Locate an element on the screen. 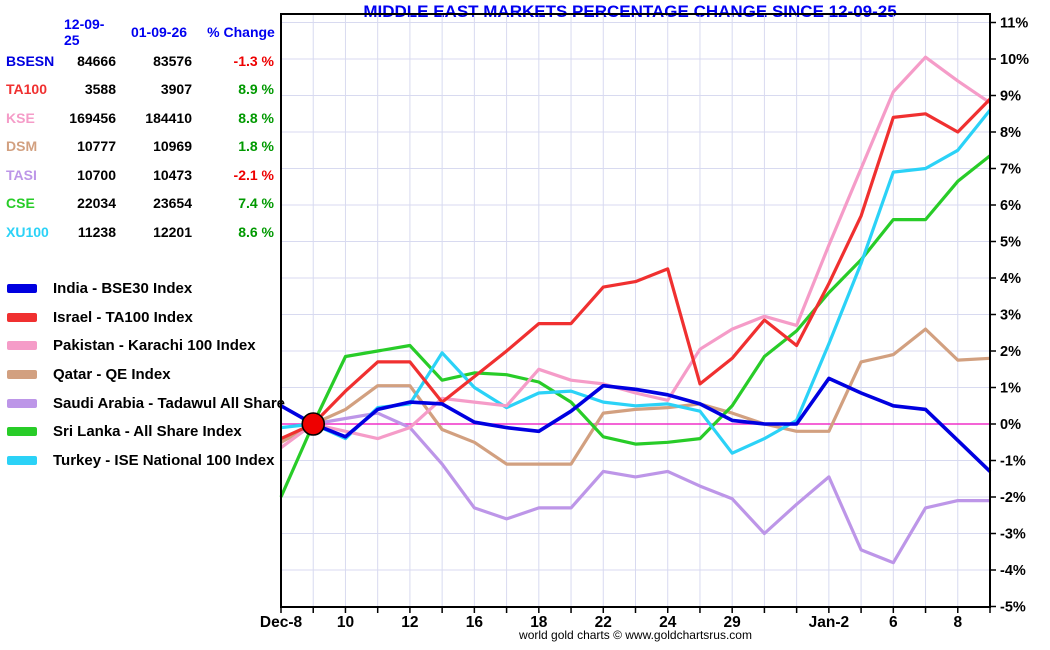 The image size is (1050, 650). x-axis-label: 6 is located at coordinates (893, 622).